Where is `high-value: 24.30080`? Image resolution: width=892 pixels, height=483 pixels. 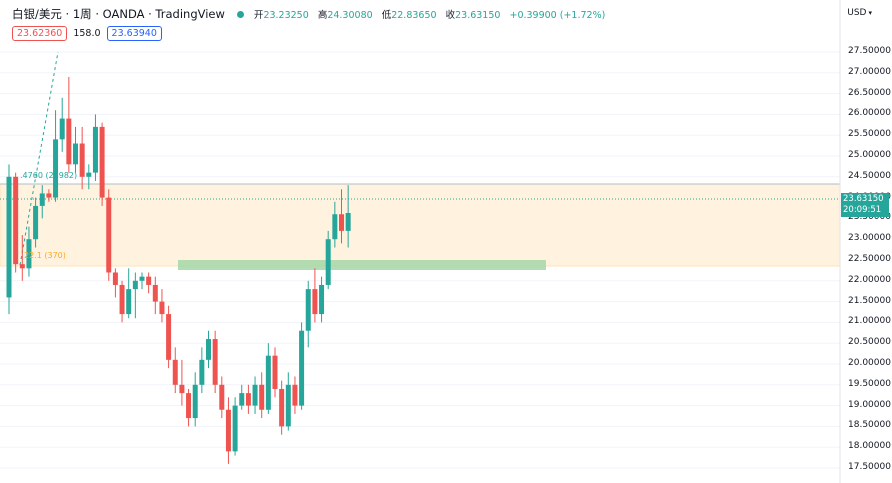 high-value: 24.30080 is located at coordinates (350, 15).